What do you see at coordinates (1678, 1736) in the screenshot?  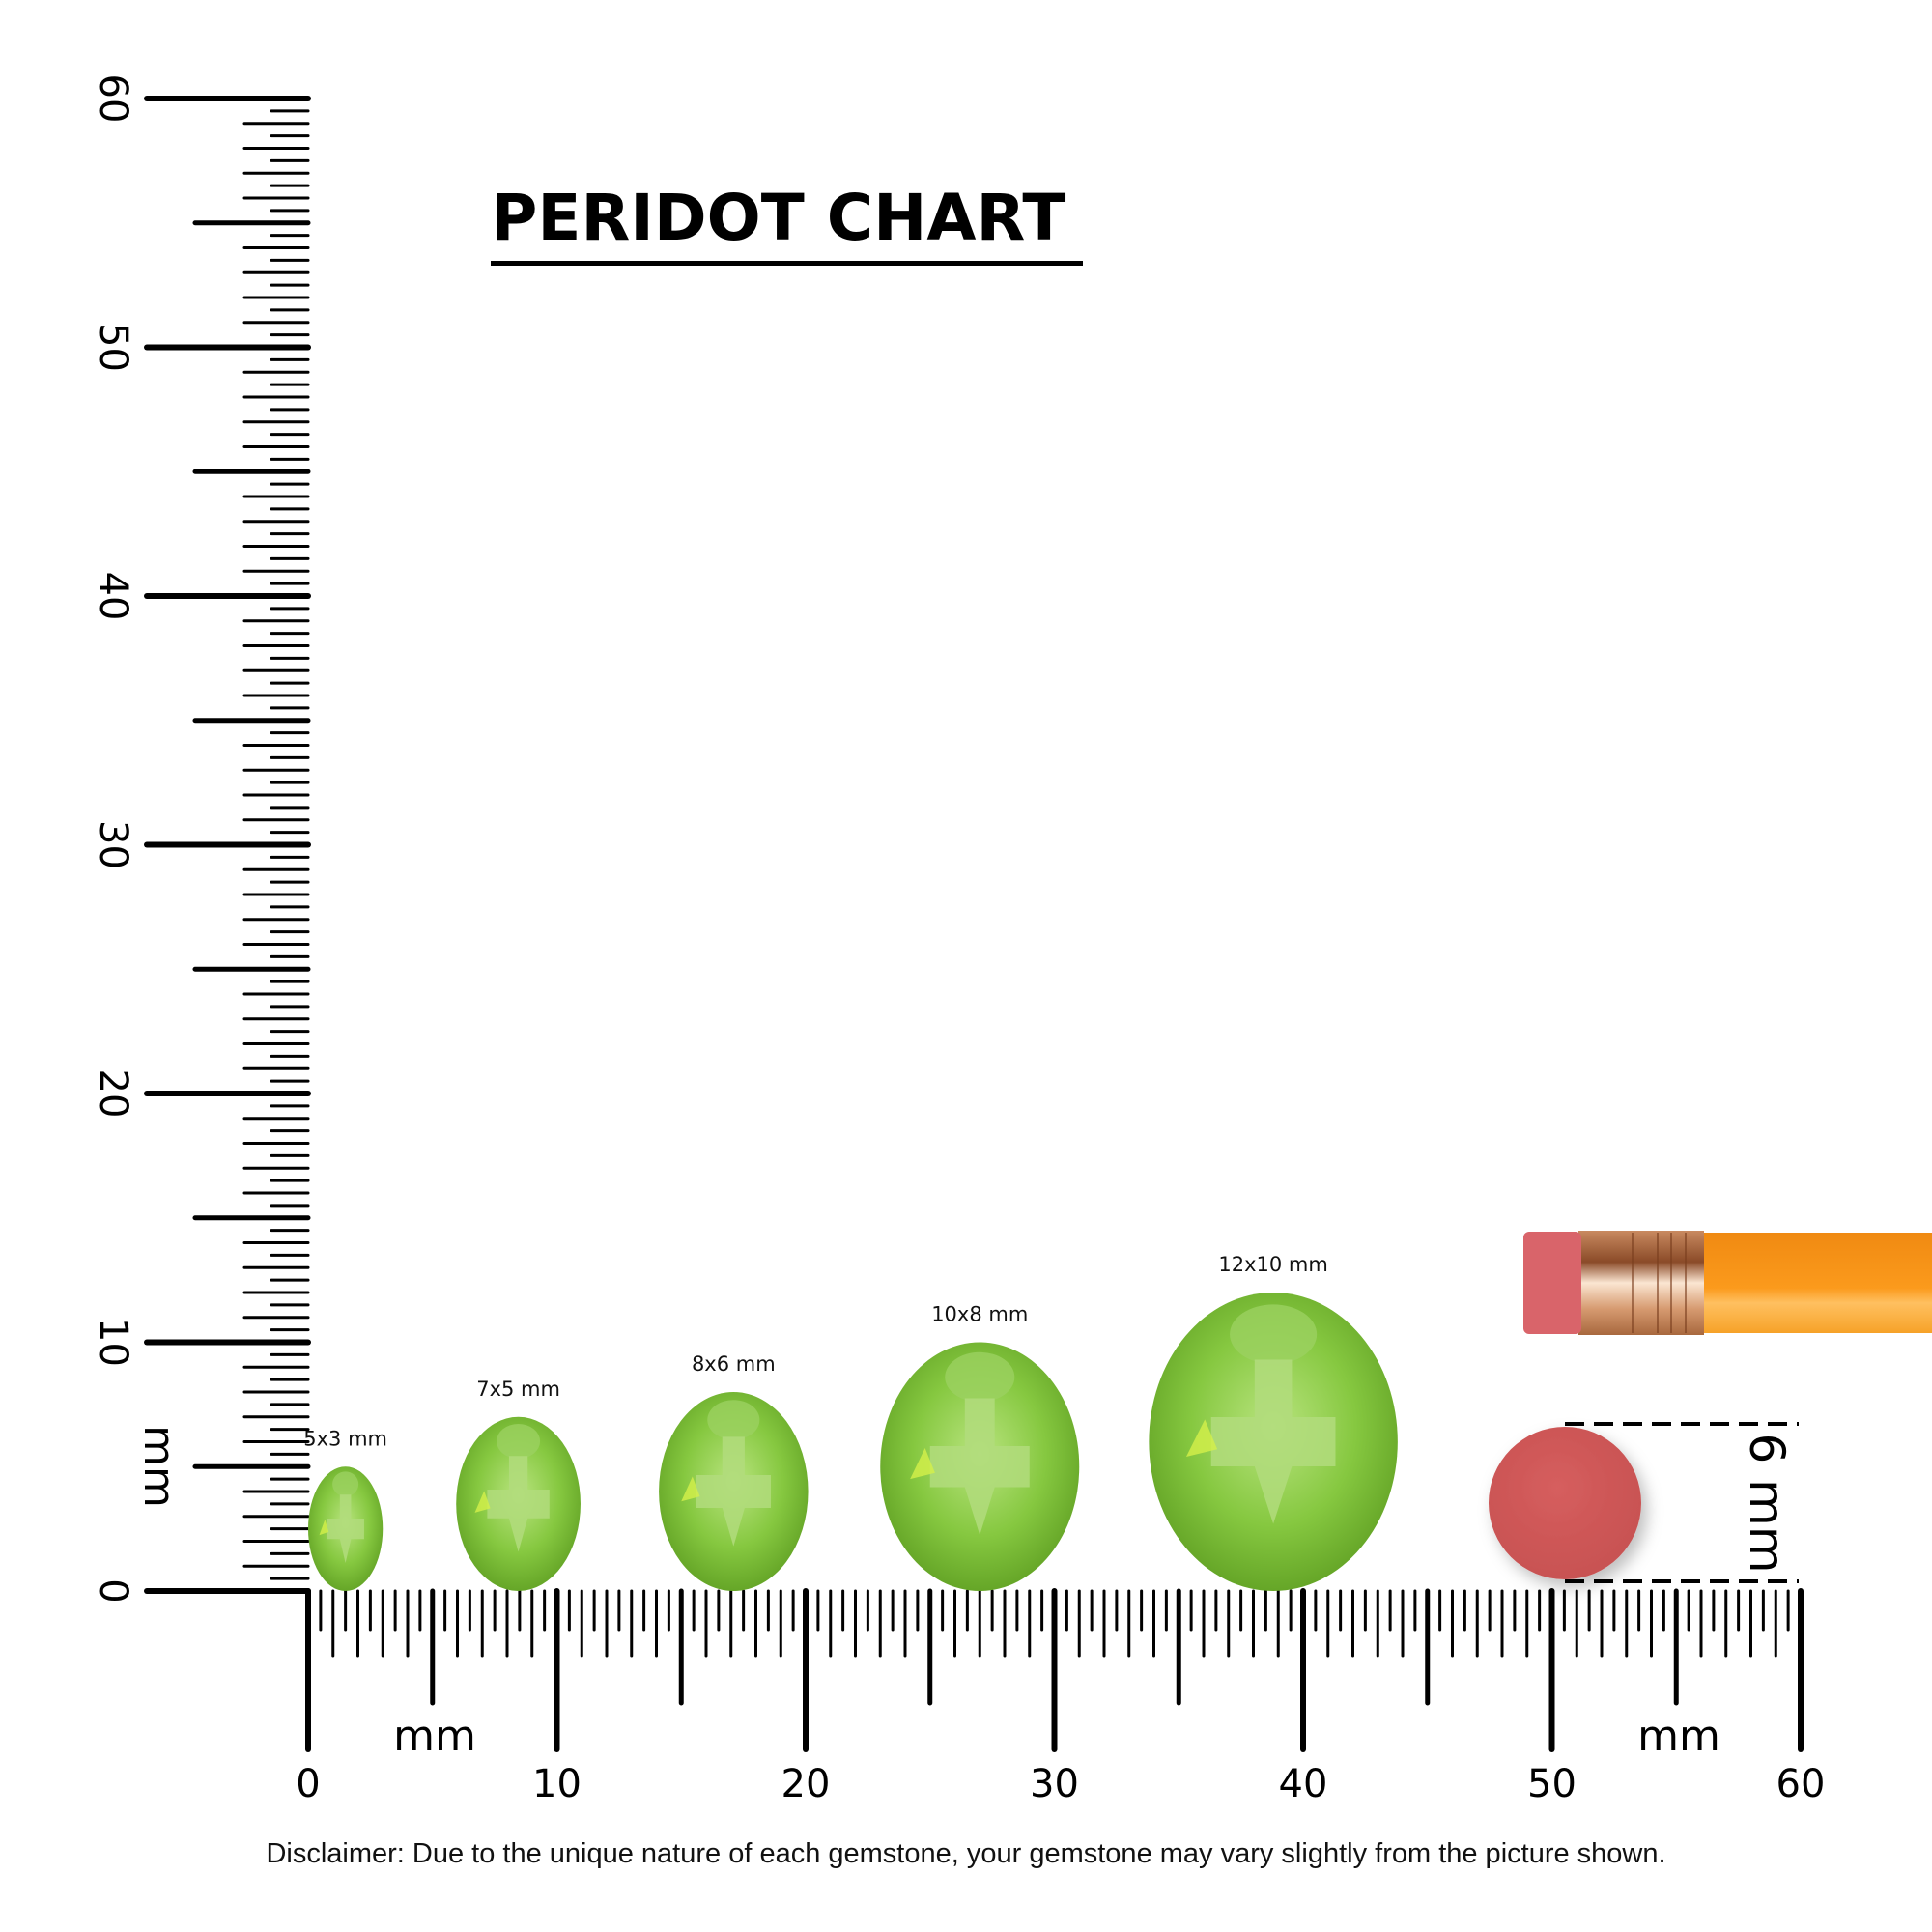 I see `horizontal-unit-label-right: mm` at bounding box center [1678, 1736].